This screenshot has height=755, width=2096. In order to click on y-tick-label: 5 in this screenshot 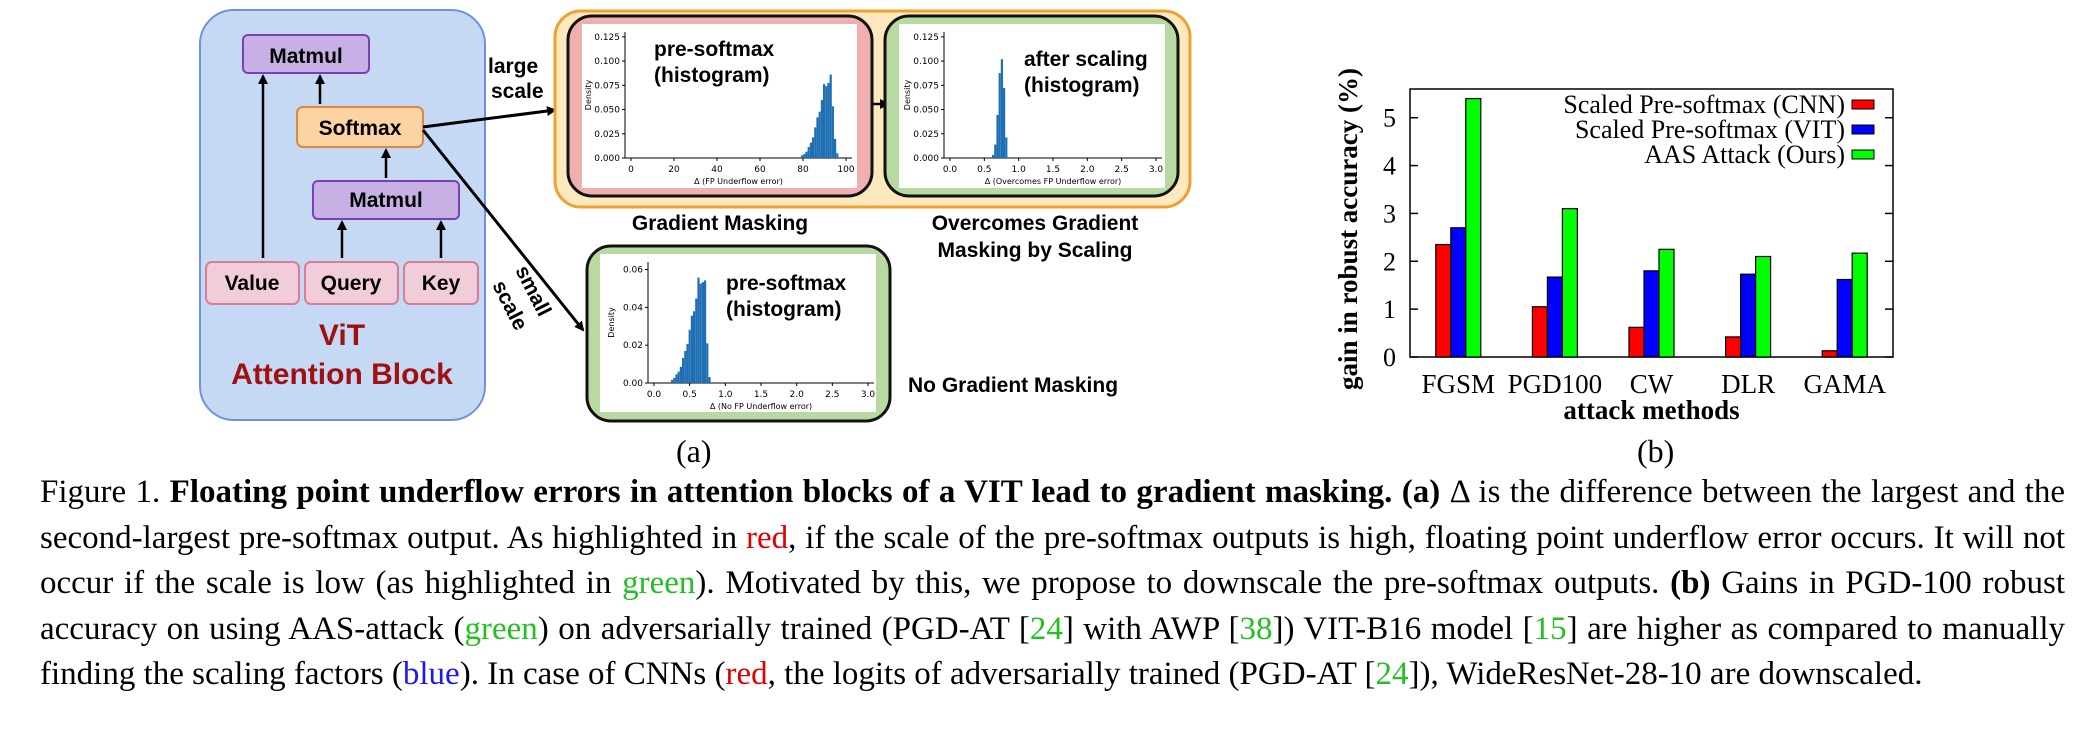, I will do `click(1389, 118)`.